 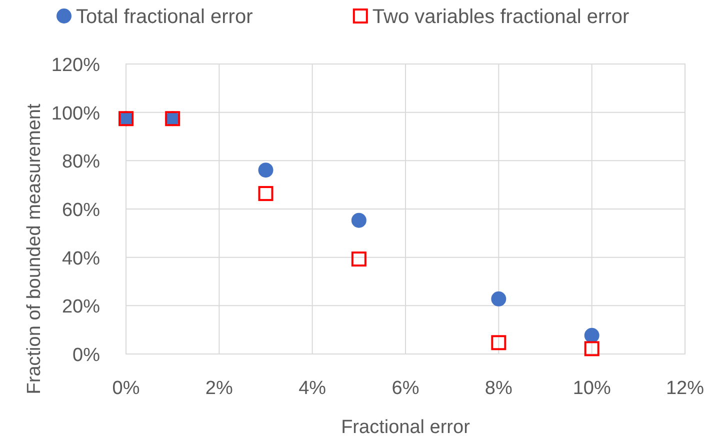 What do you see at coordinates (81, 162) in the screenshot?
I see `y-tick-label: 80%` at bounding box center [81, 162].